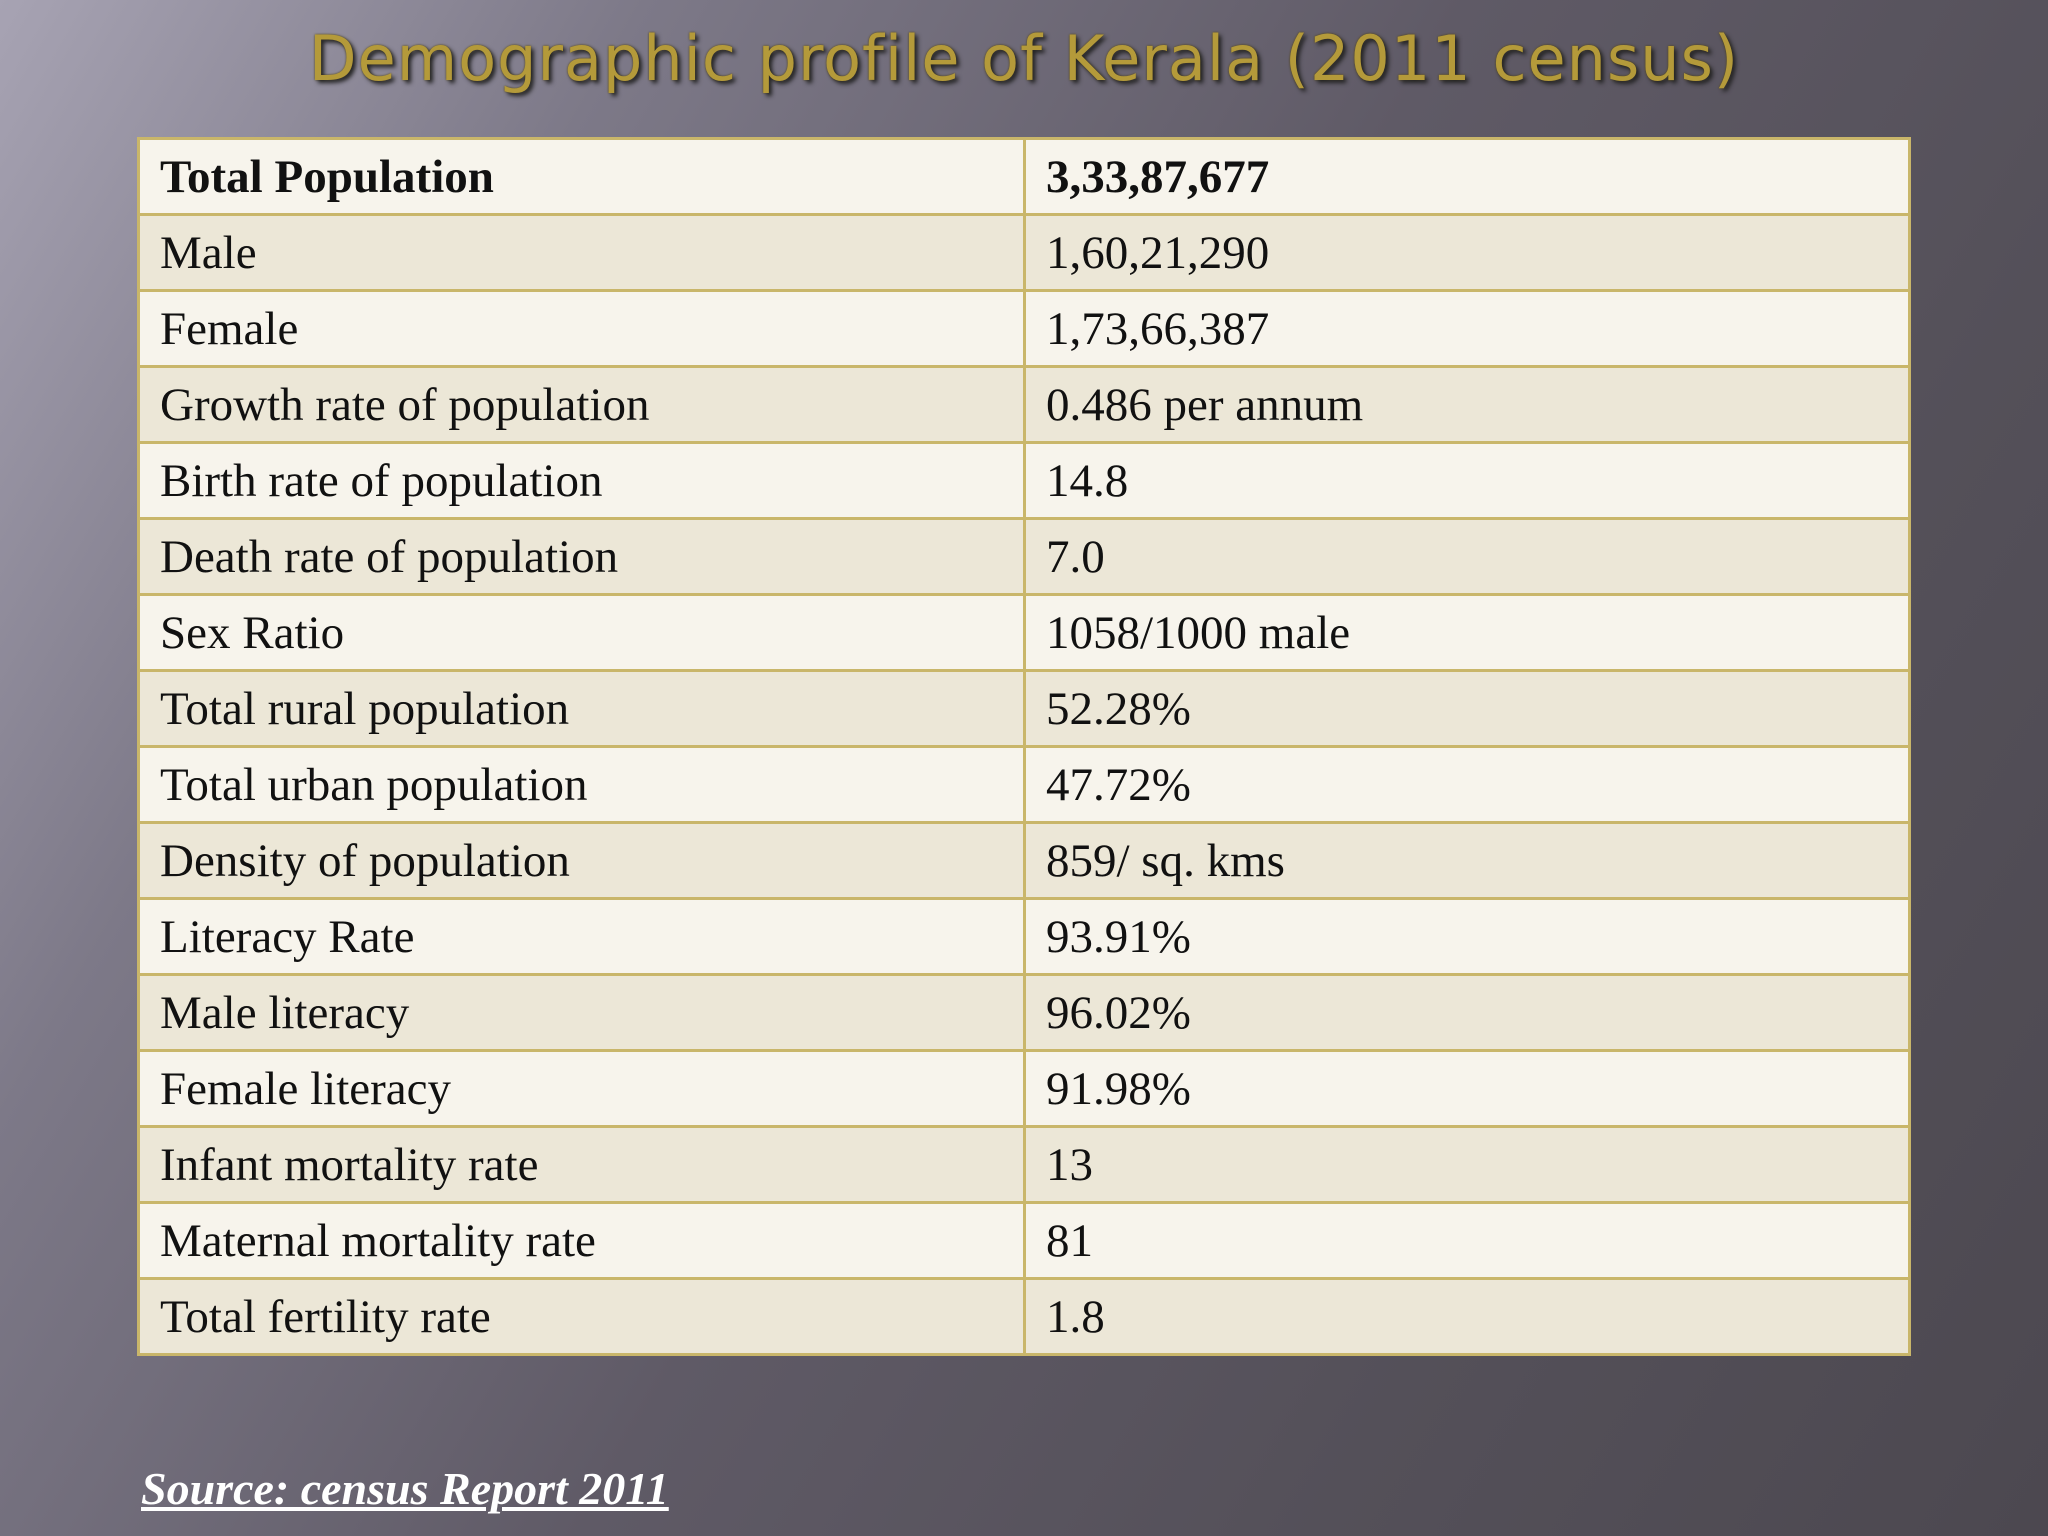 The image size is (2048, 1536). I want to click on row-label: Birth rate of population, so click(581, 480).